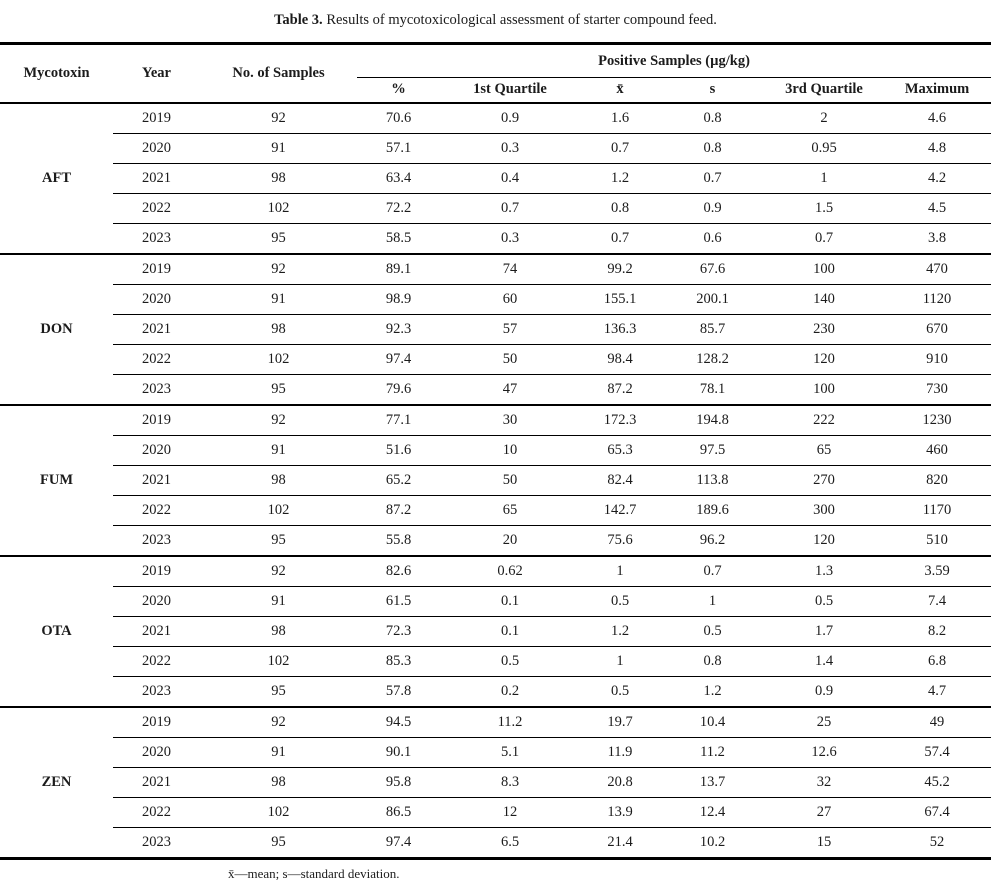 This screenshot has width=991, height=884. What do you see at coordinates (398, 238) in the screenshot?
I see `value-cell: 58.5` at bounding box center [398, 238].